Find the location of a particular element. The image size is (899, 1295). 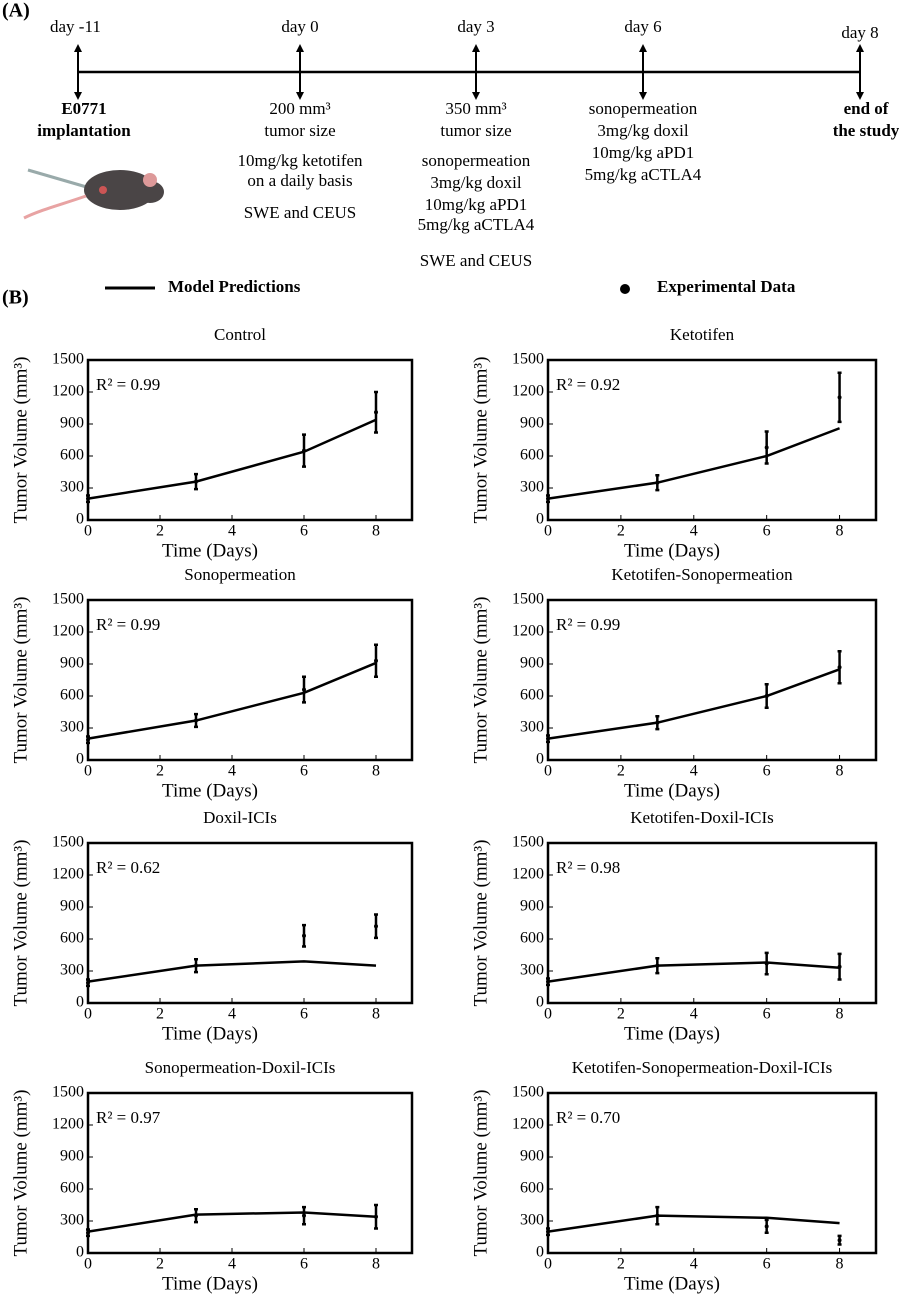

panel-label: (B) is located at coordinates (15, 298).